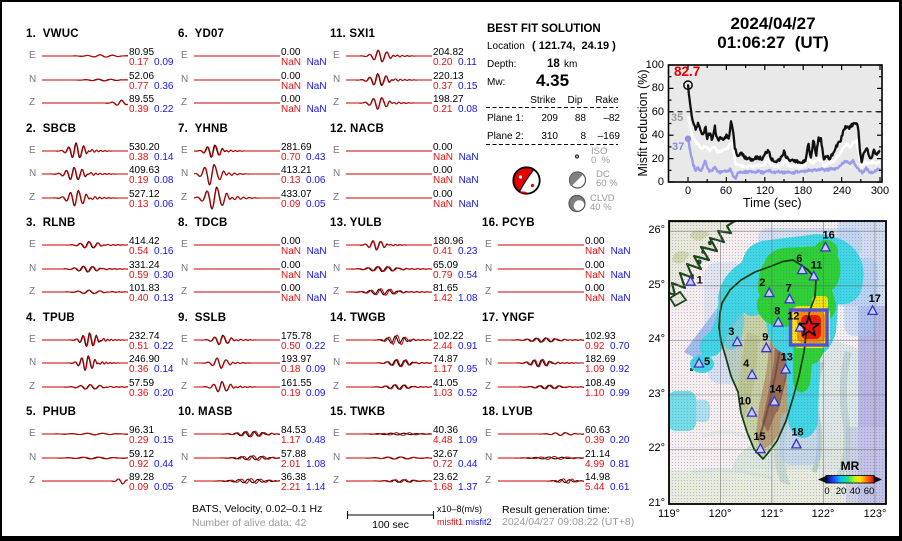  Describe the element at coordinates (707, 362) in the screenshot. I see `svg-text: 5` at that location.